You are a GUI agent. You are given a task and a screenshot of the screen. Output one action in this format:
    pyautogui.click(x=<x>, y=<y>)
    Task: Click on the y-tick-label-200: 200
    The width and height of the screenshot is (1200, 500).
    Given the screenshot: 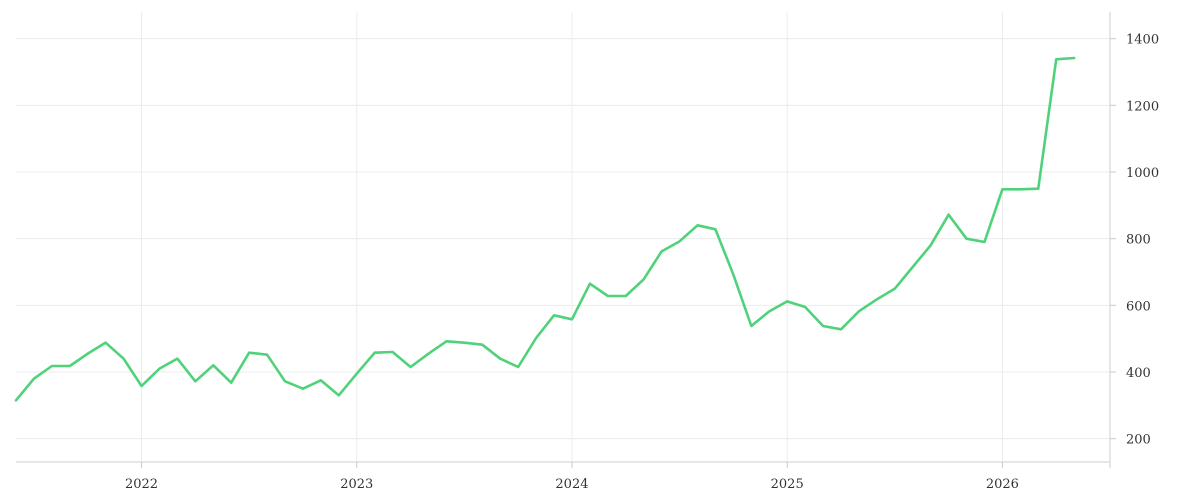 What is the action you would take?
    pyautogui.click(x=1138, y=440)
    